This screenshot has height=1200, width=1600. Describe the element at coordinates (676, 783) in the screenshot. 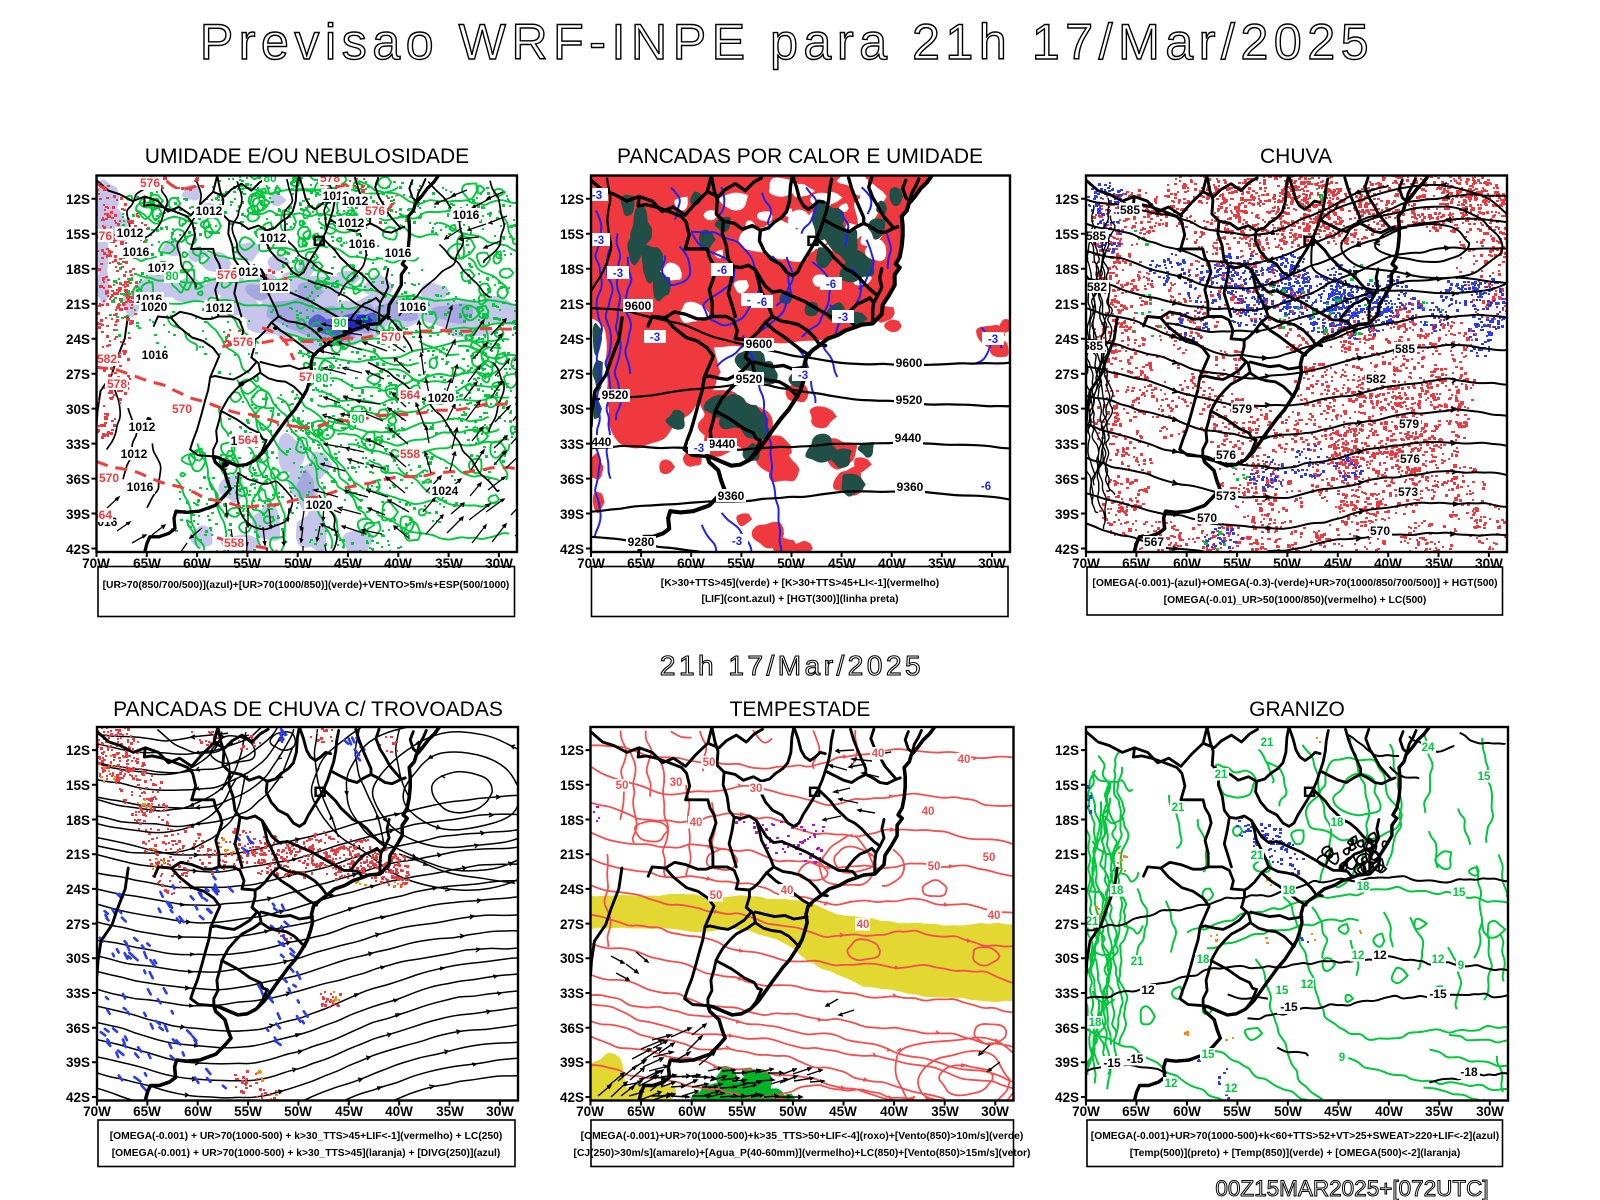

I see `svg-text: 30` at that location.